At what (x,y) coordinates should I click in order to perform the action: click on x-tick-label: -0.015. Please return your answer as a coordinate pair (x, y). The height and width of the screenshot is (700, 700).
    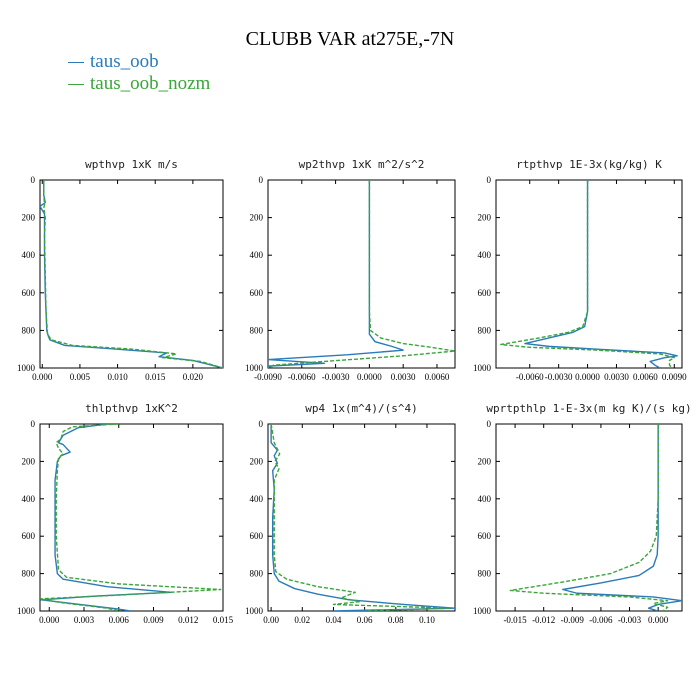
    Looking at the image, I should click on (515, 620).